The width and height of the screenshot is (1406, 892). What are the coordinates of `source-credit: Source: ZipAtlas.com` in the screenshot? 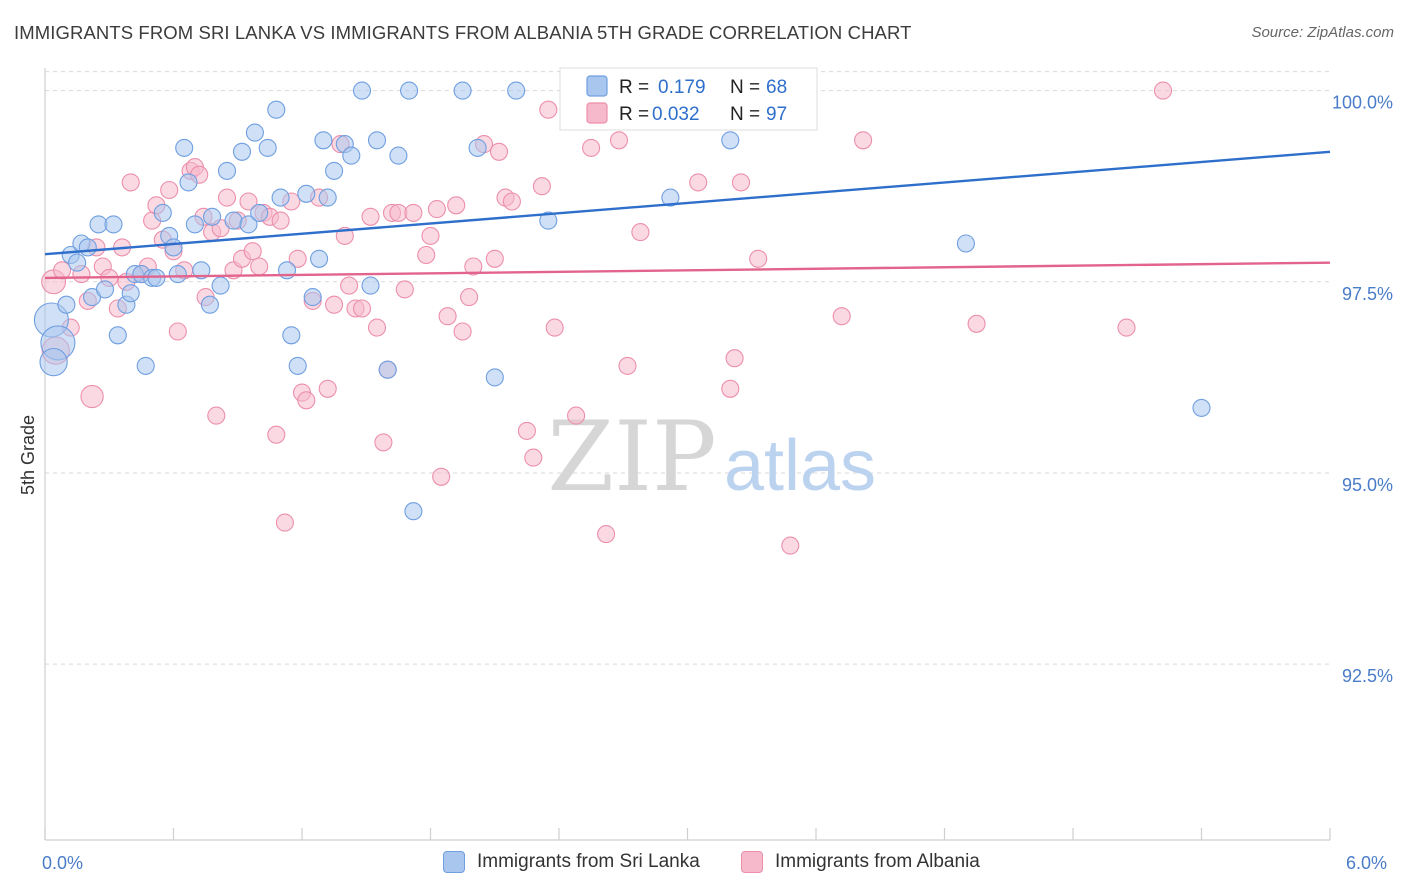 It's located at (1322, 32).